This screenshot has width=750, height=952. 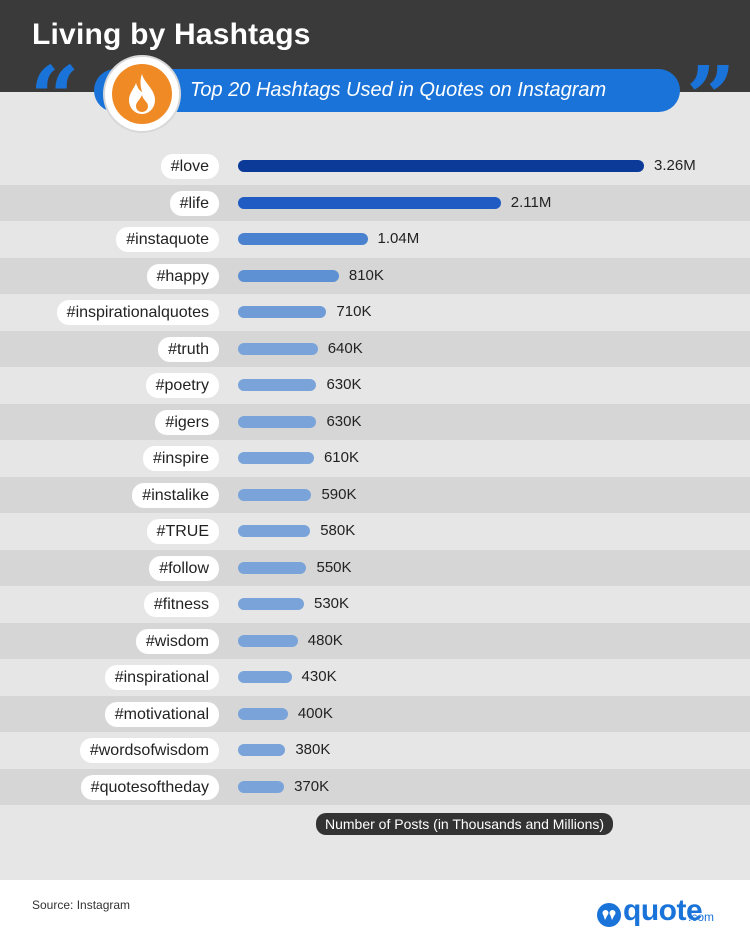 What do you see at coordinates (149, 750) in the screenshot?
I see `category-label: #wordsofwisdom` at bounding box center [149, 750].